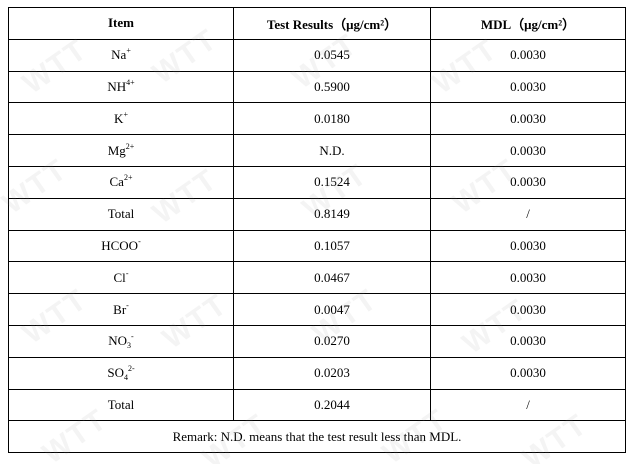 The image size is (630, 464). Describe the element at coordinates (528, 23) in the screenshot. I see `mdl-header: MDL（μg/cm²）` at that location.